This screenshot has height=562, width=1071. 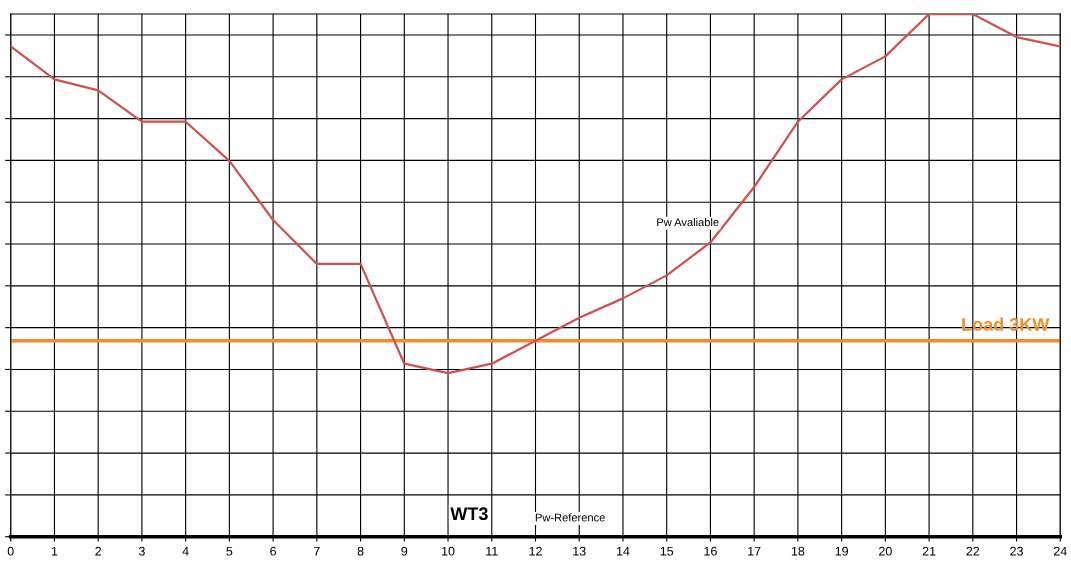 I want to click on x-tick-label: 7, so click(x=317, y=551).